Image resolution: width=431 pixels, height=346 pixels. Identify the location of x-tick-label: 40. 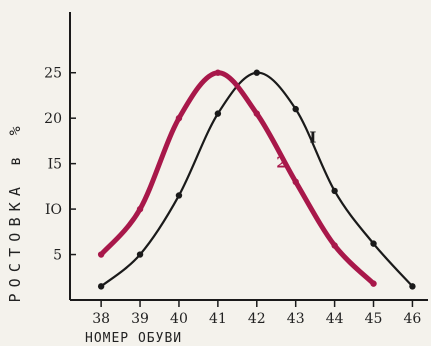
(179, 319).